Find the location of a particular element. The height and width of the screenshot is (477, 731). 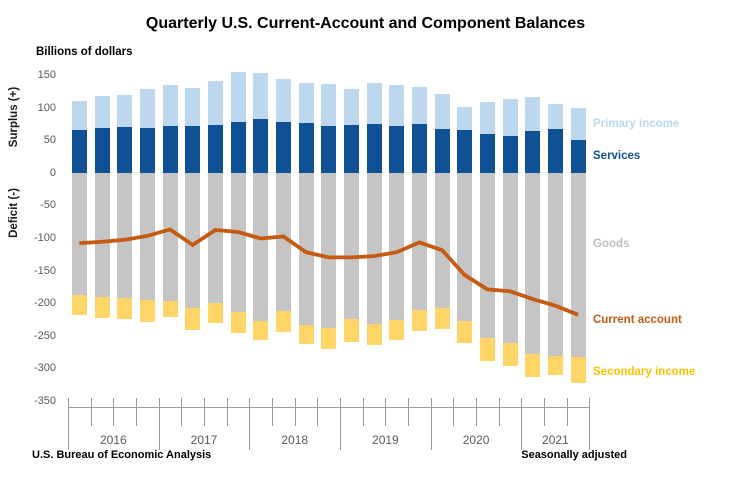

year-label: 2017 is located at coordinates (204, 440).